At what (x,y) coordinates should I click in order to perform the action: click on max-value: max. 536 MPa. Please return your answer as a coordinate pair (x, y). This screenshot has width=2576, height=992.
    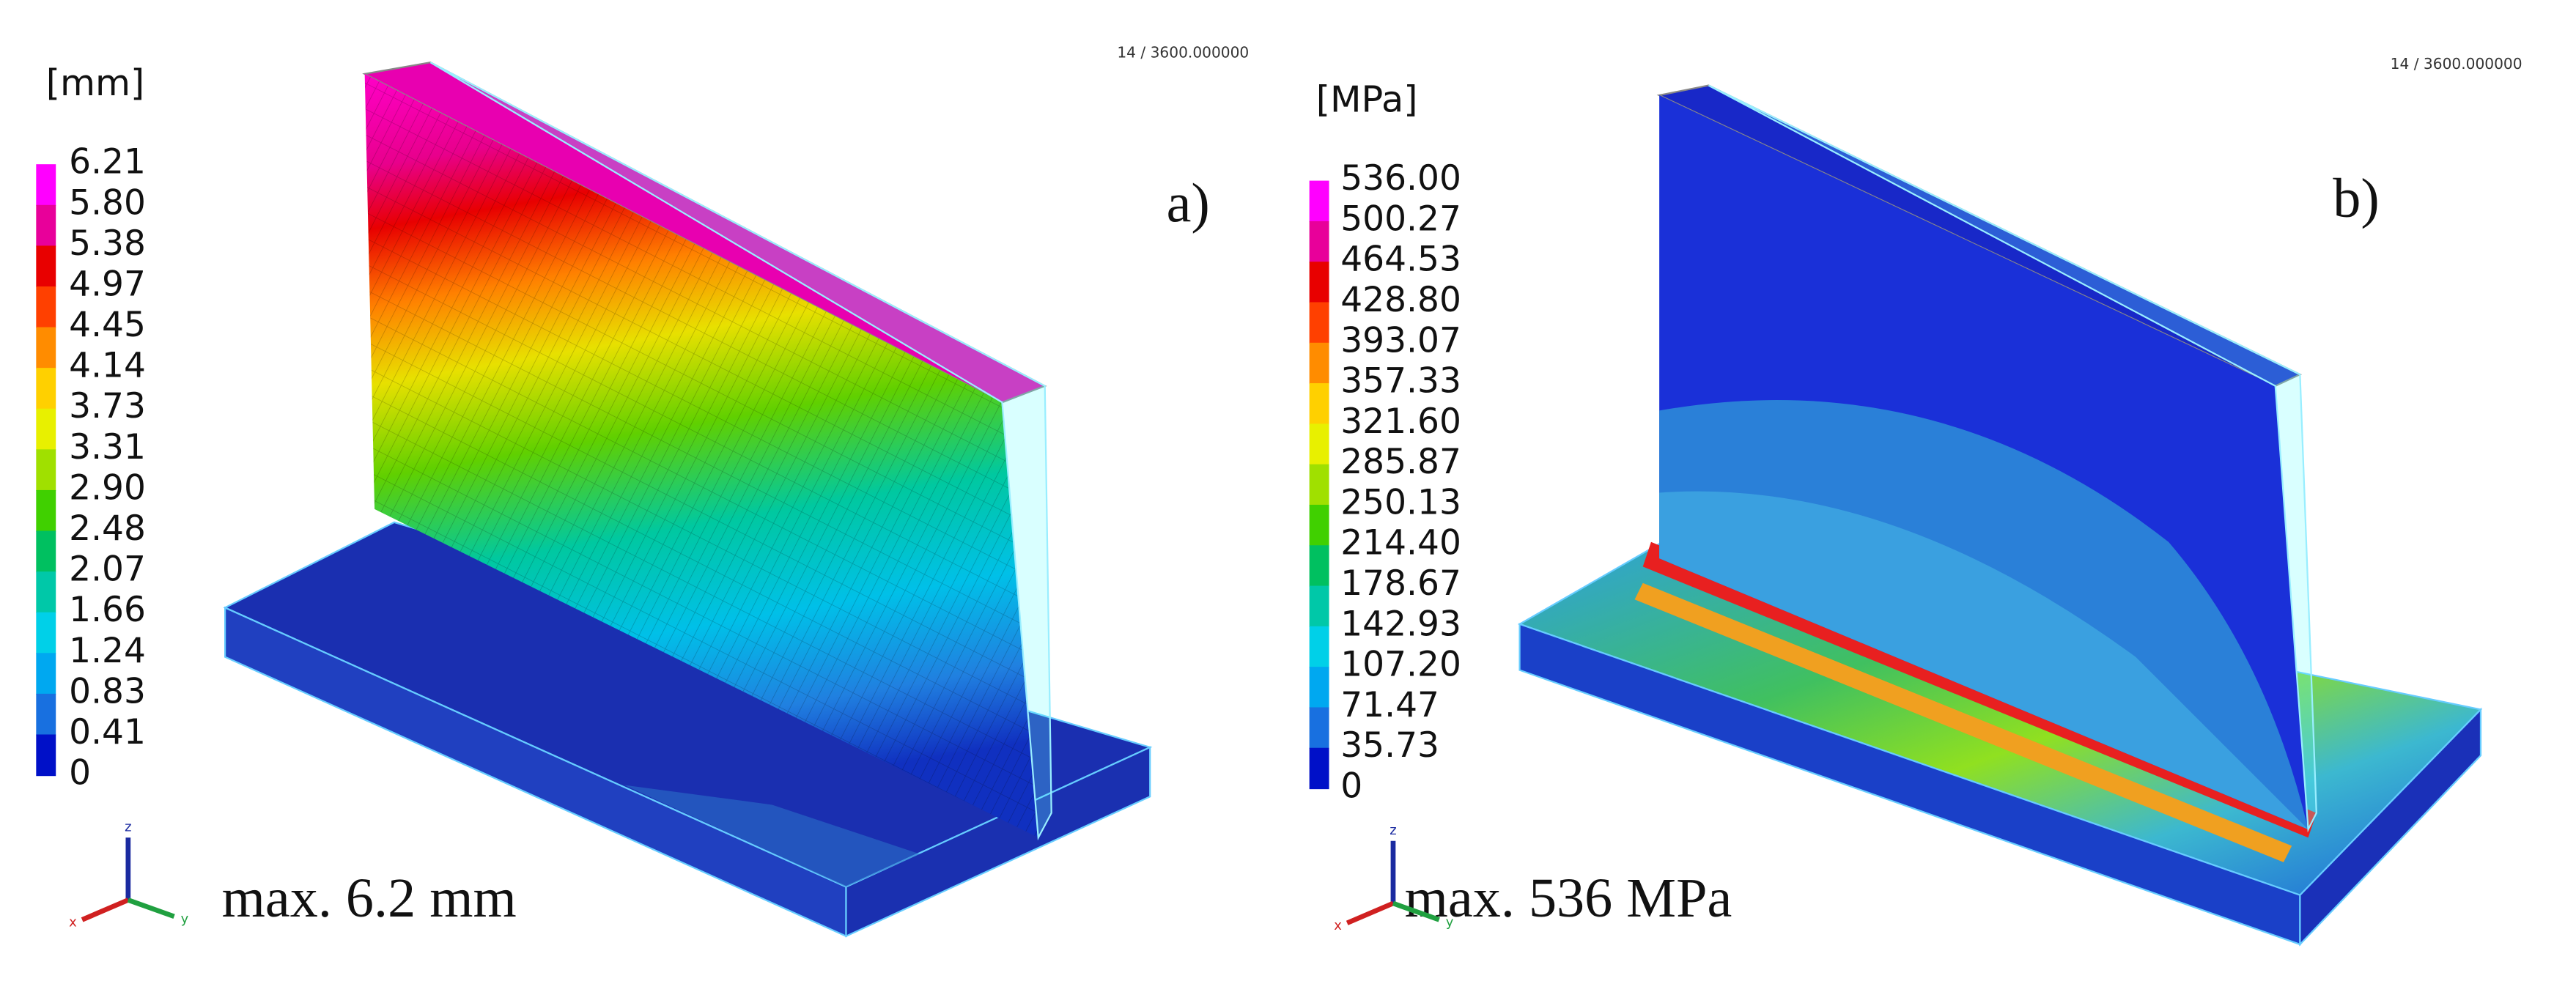
    Looking at the image, I should click on (1569, 898).